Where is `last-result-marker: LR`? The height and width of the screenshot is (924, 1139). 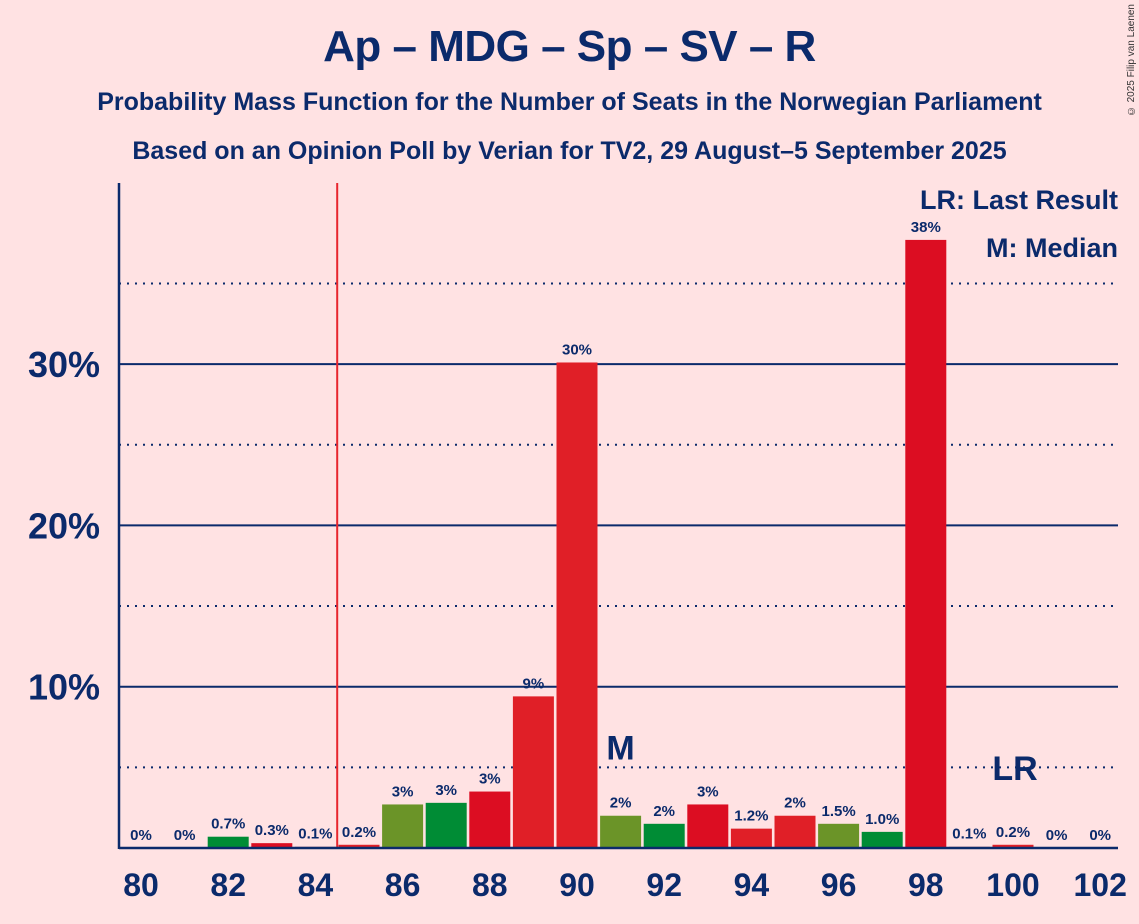 last-result-marker: LR is located at coordinates (1014, 769).